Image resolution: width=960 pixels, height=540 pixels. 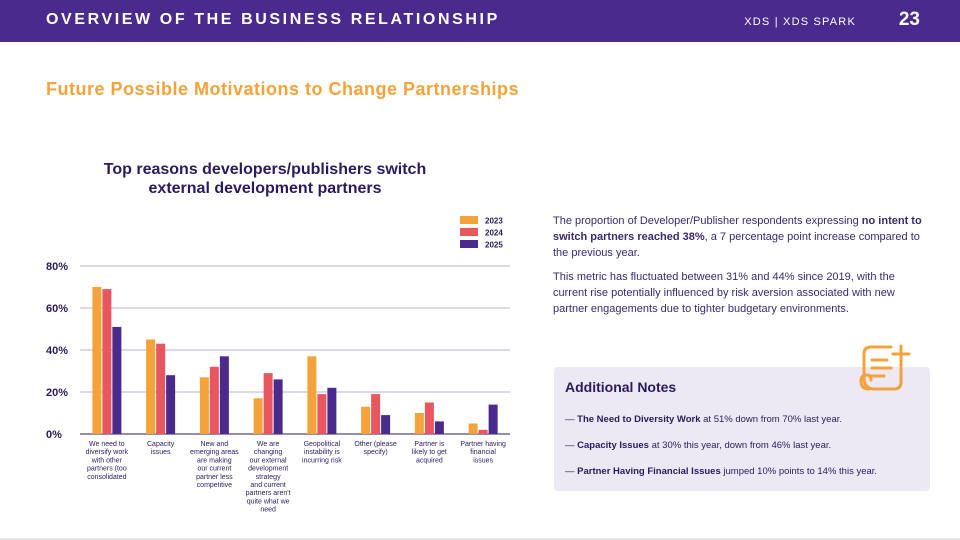 What do you see at coordinates (885, 367) in the screenshot?
I see `note-add-icon` at bounding box center [885, 367].